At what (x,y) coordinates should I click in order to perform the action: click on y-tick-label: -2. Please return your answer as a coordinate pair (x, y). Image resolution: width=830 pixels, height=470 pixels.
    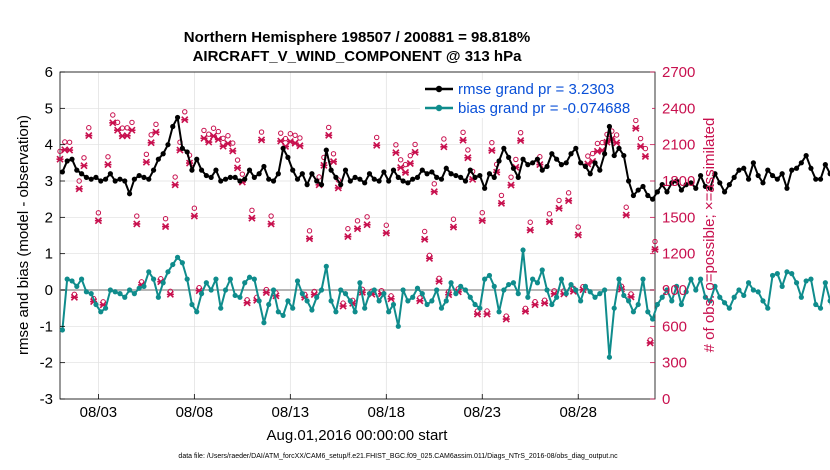
    Looking at the image, I should click on (46, 363).